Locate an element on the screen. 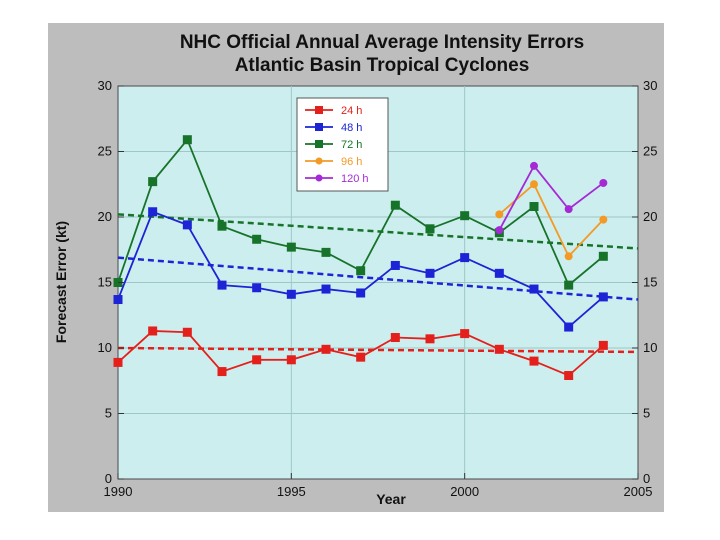 The width and height of the screenshot is (720, 540). x-tick-label: 1990 is located at coordinates (118, 491).